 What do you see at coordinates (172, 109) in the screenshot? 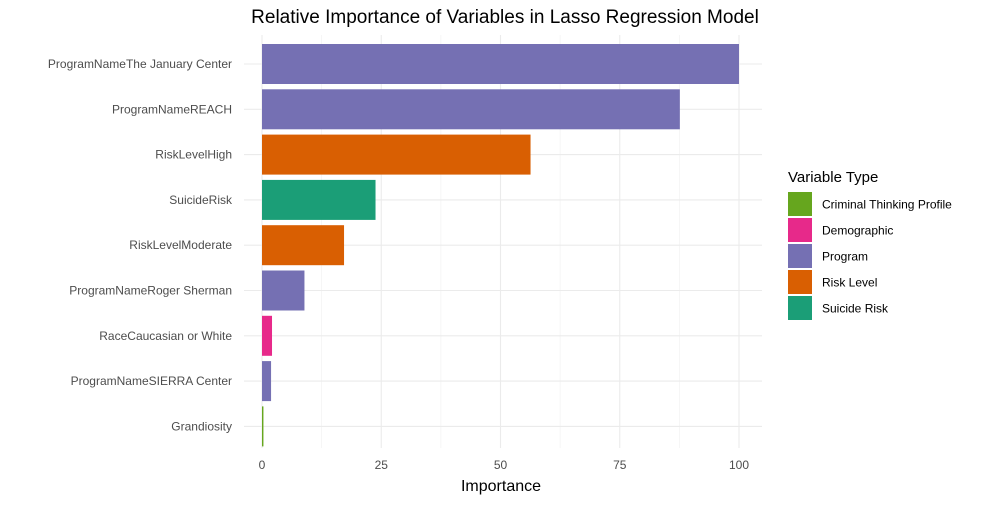
I see `y-tick-label: ProgramNameREACH` at bounding box center [172, 109].